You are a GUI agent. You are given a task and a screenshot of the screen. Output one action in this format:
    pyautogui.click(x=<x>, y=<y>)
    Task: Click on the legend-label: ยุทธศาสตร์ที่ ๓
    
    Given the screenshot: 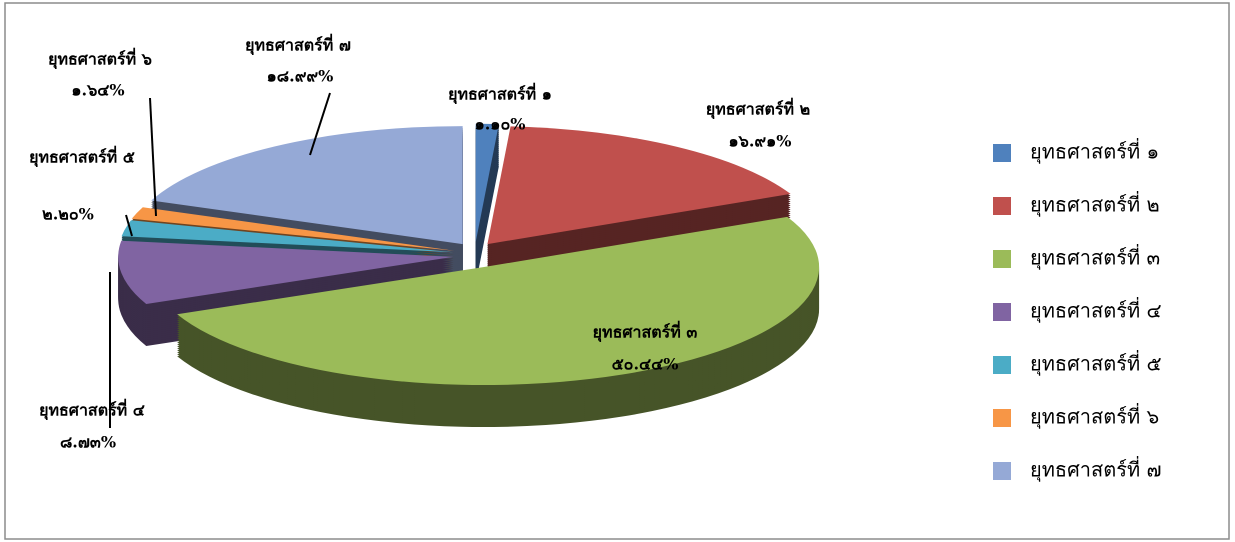 What is the action you would take?
    pyautogui.click(x=1095, y=257)
    